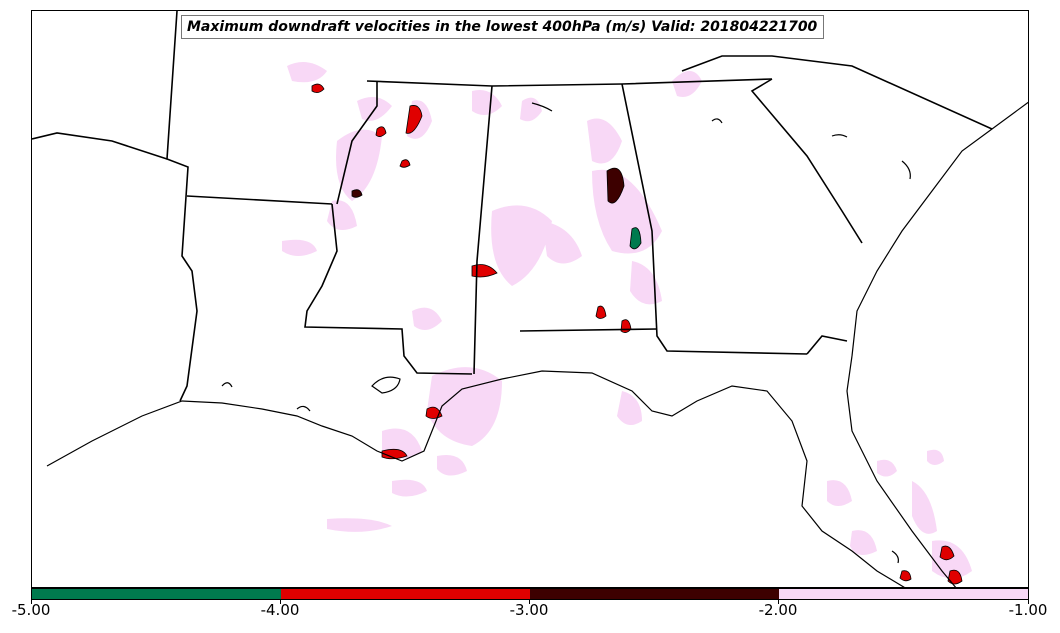  I want to click on colorbar-label: -5.00, so click(31, 610).